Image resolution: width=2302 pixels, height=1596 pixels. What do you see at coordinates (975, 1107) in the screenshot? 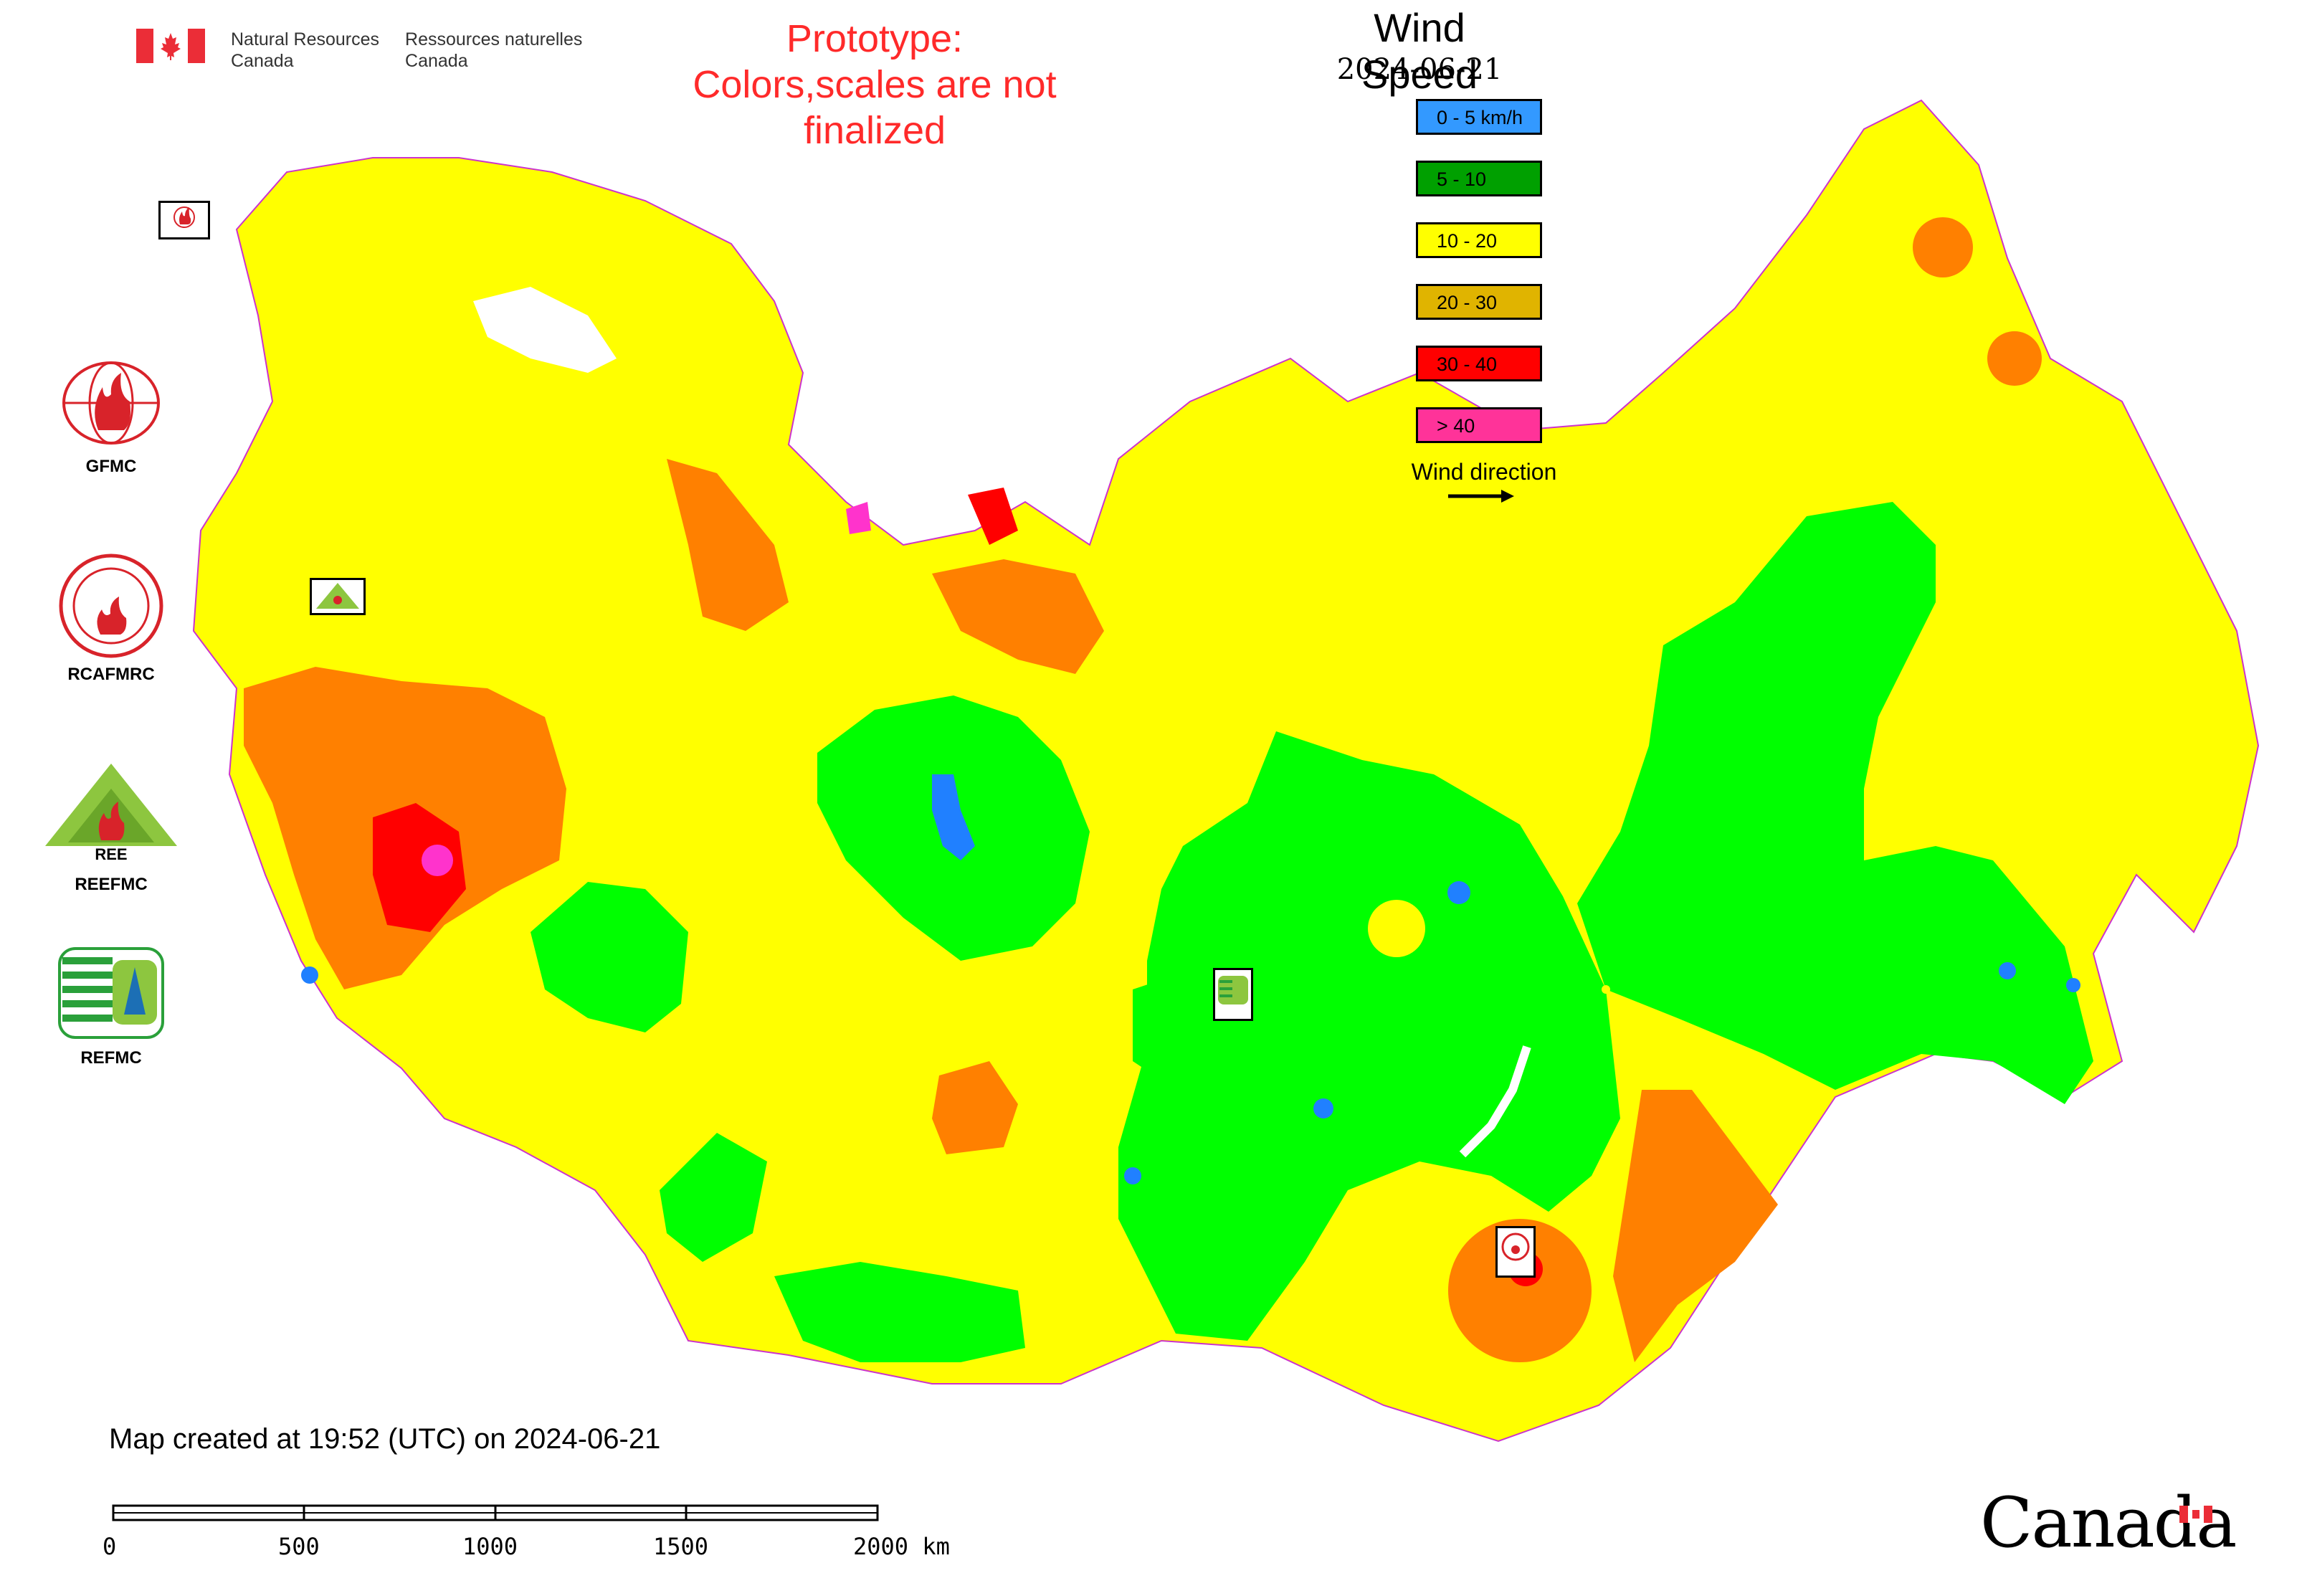
I see `zone-orange-centre` at bounding box center [975, 1107].